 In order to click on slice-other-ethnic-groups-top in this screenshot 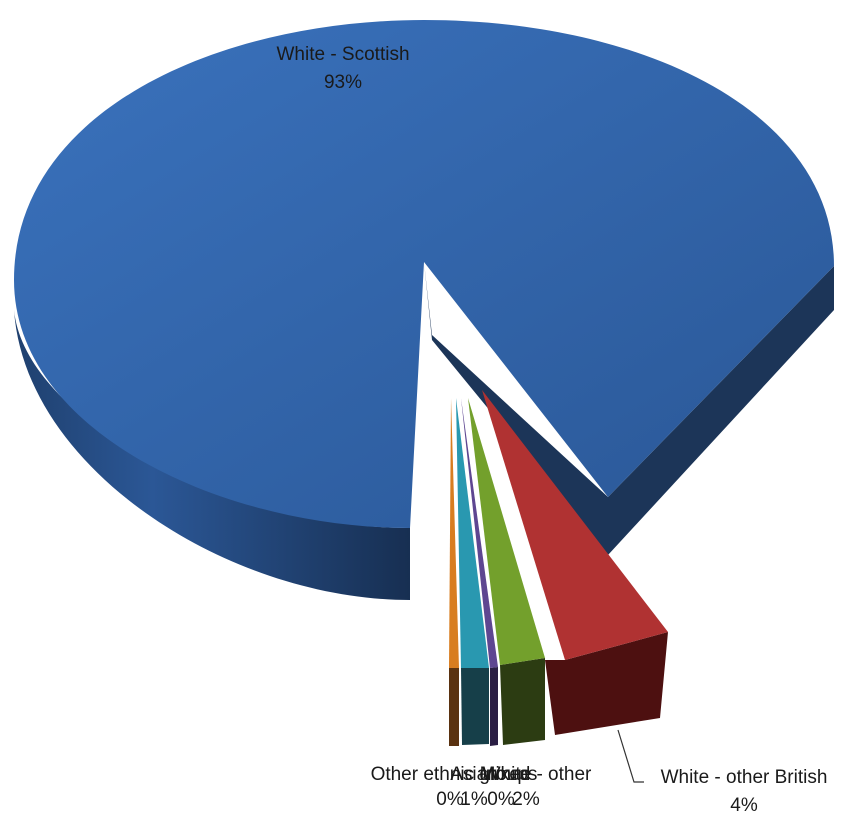, I will do `click(454, 533)`.